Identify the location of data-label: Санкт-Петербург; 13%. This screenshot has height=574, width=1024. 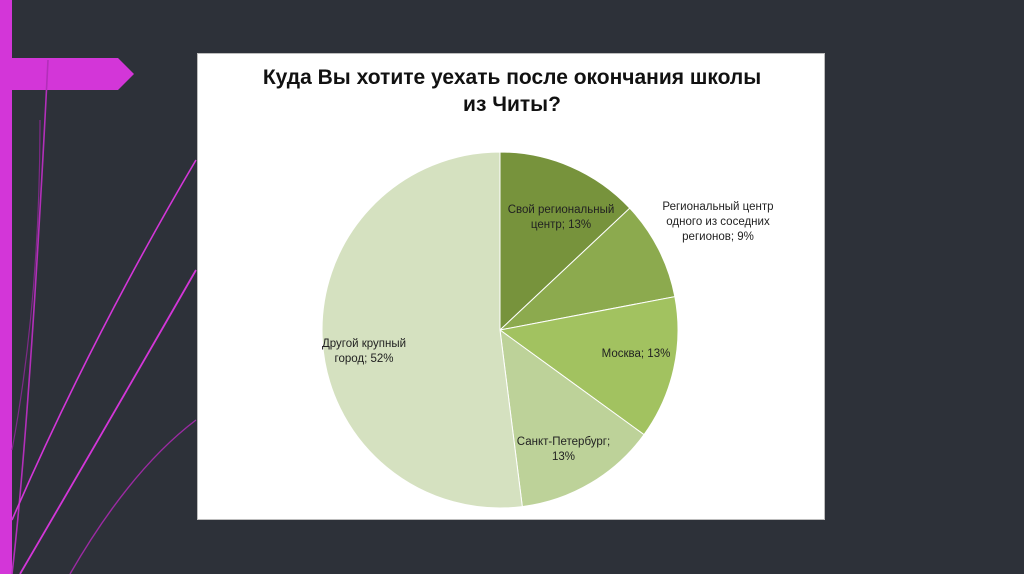
(563, 449).